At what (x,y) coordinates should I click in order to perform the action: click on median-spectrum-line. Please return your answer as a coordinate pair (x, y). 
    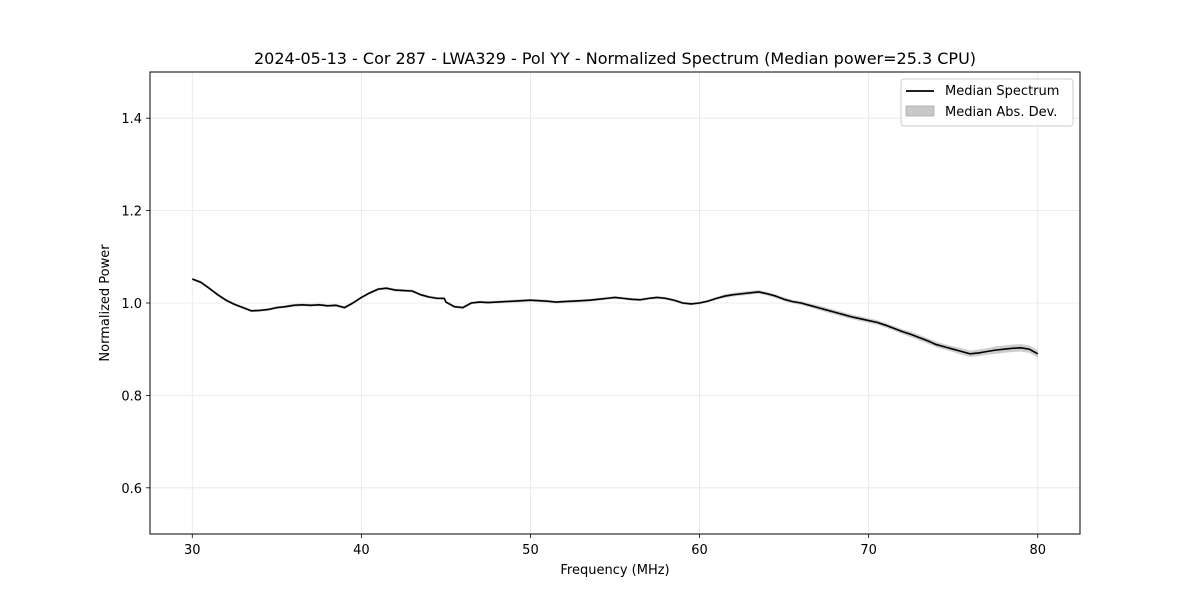
    Looking at the image, I should click on (615, 316).